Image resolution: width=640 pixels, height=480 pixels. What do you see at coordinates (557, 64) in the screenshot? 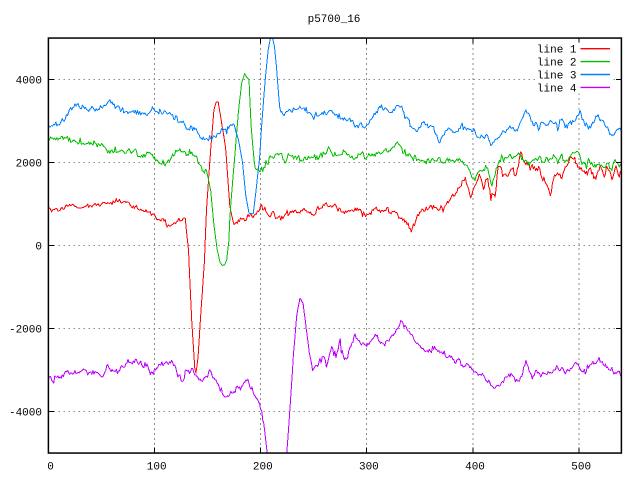
I see `svg-text: line 2` at bounding box center [557, 64].